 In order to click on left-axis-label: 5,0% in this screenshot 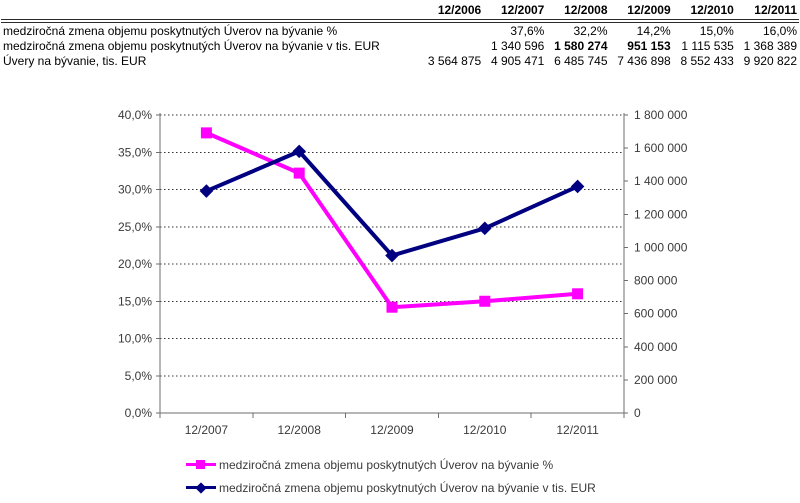, I will do `click(139, 376)`.